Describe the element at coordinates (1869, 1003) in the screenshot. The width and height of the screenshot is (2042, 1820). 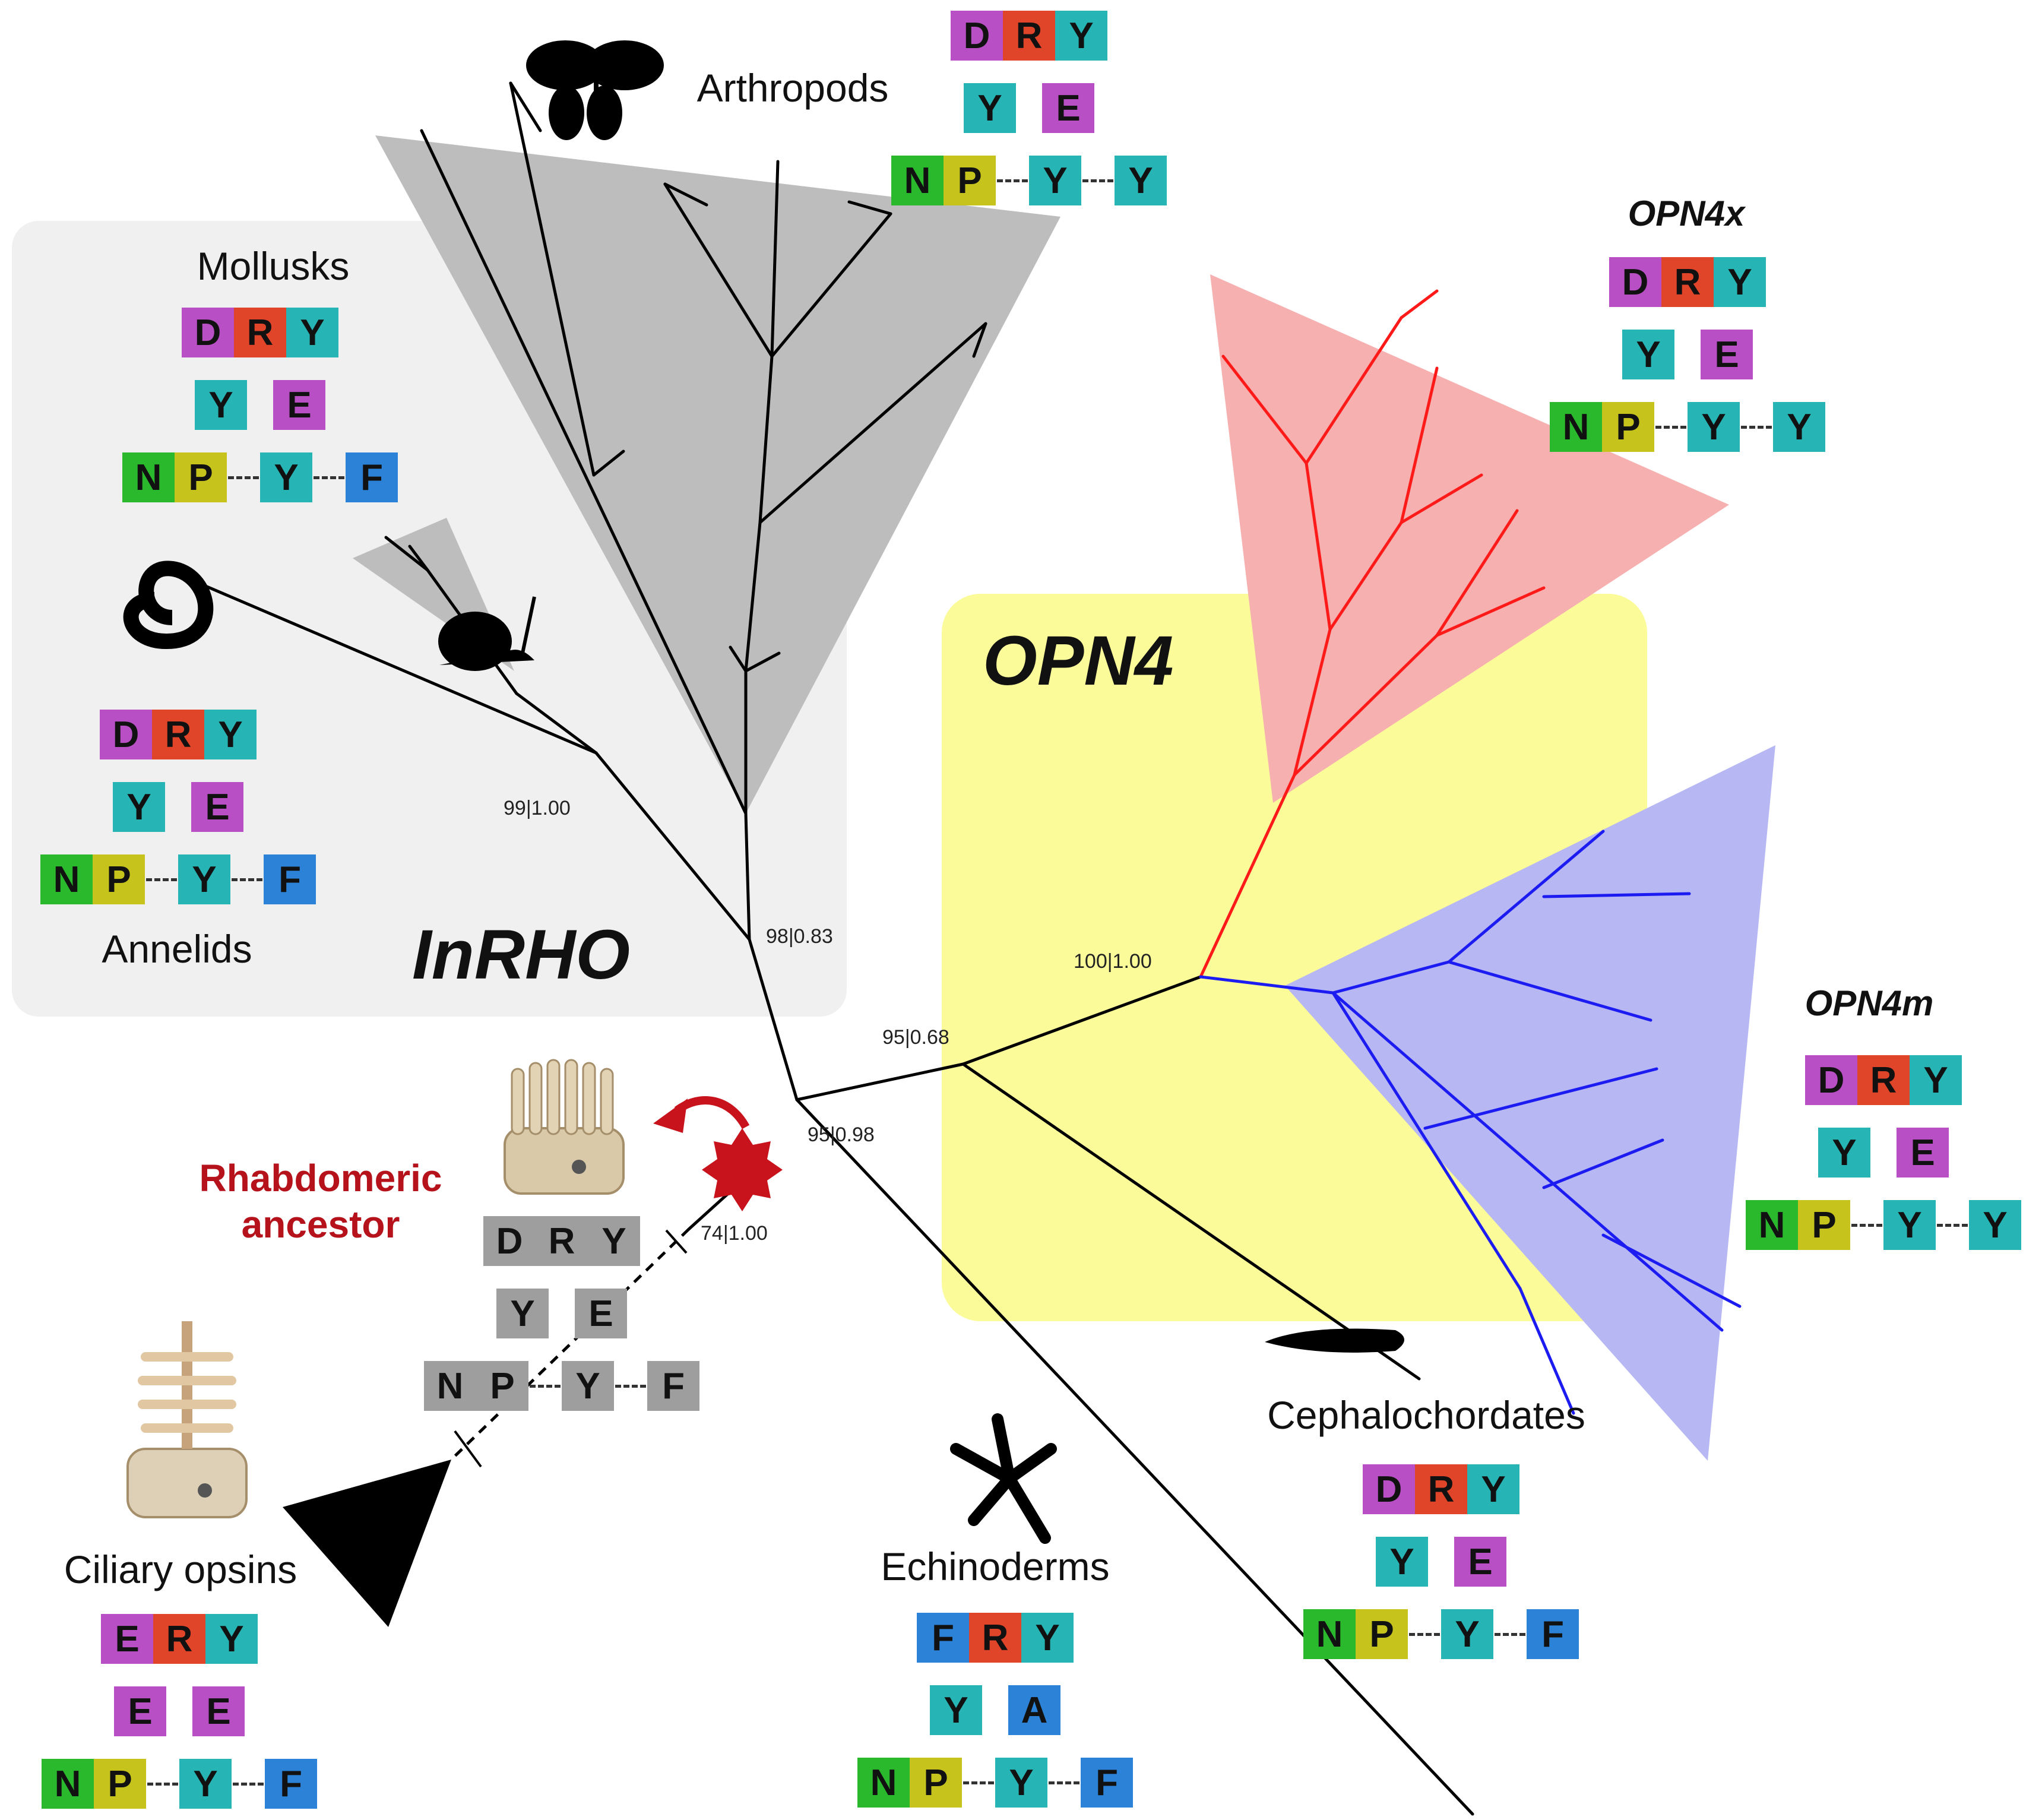
I see `opn4m-label: OPN4m` at that location.